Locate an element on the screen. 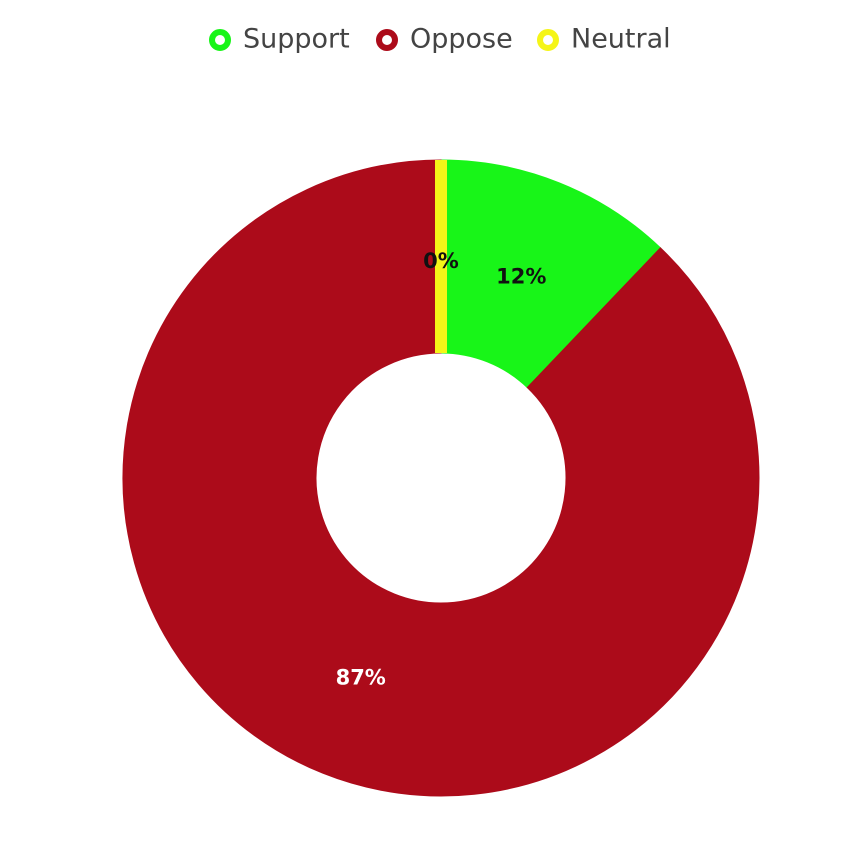 The image size is (858, 853). value-label: 0% is located at coordinates (441, 261).